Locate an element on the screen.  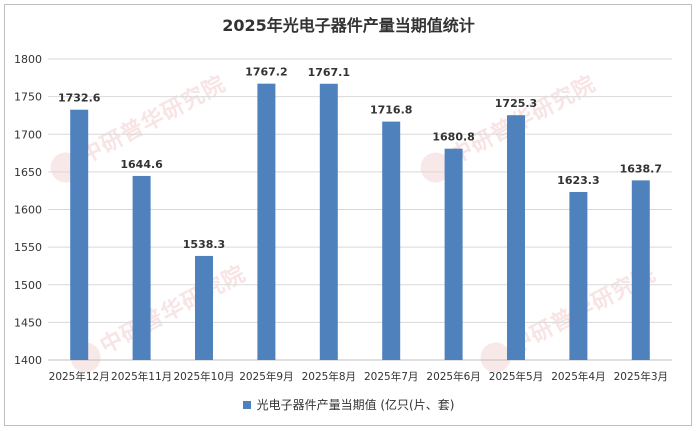
data-label: 1638.7 is located at coordinates (641, 168).